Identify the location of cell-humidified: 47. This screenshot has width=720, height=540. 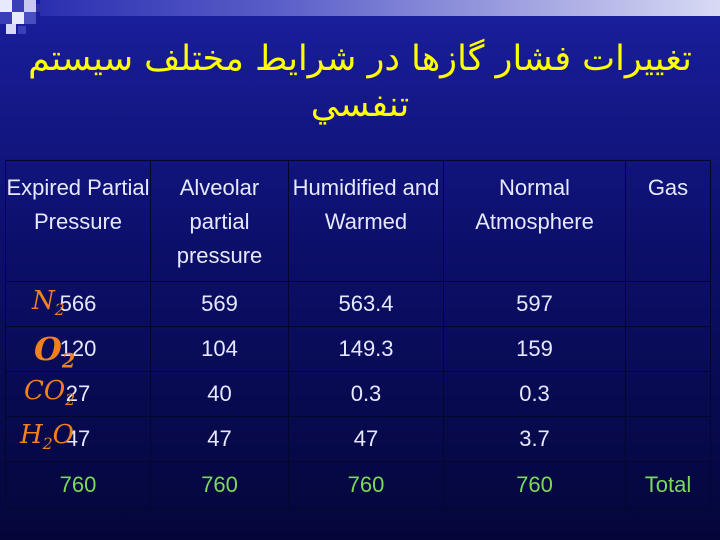
(366, 439).